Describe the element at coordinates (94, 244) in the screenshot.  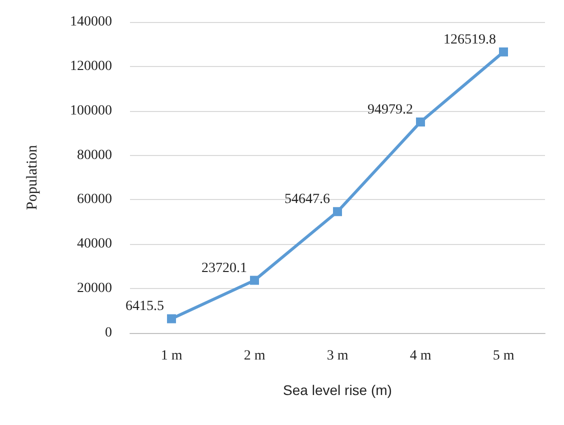
I see `y-tick-label: 40000` at that location.